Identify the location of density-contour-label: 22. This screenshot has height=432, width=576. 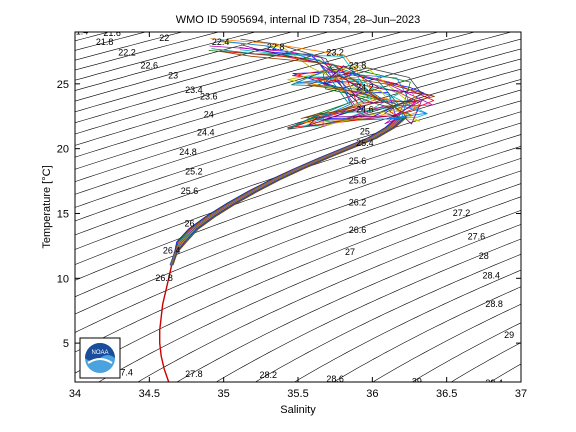
(164, 38).